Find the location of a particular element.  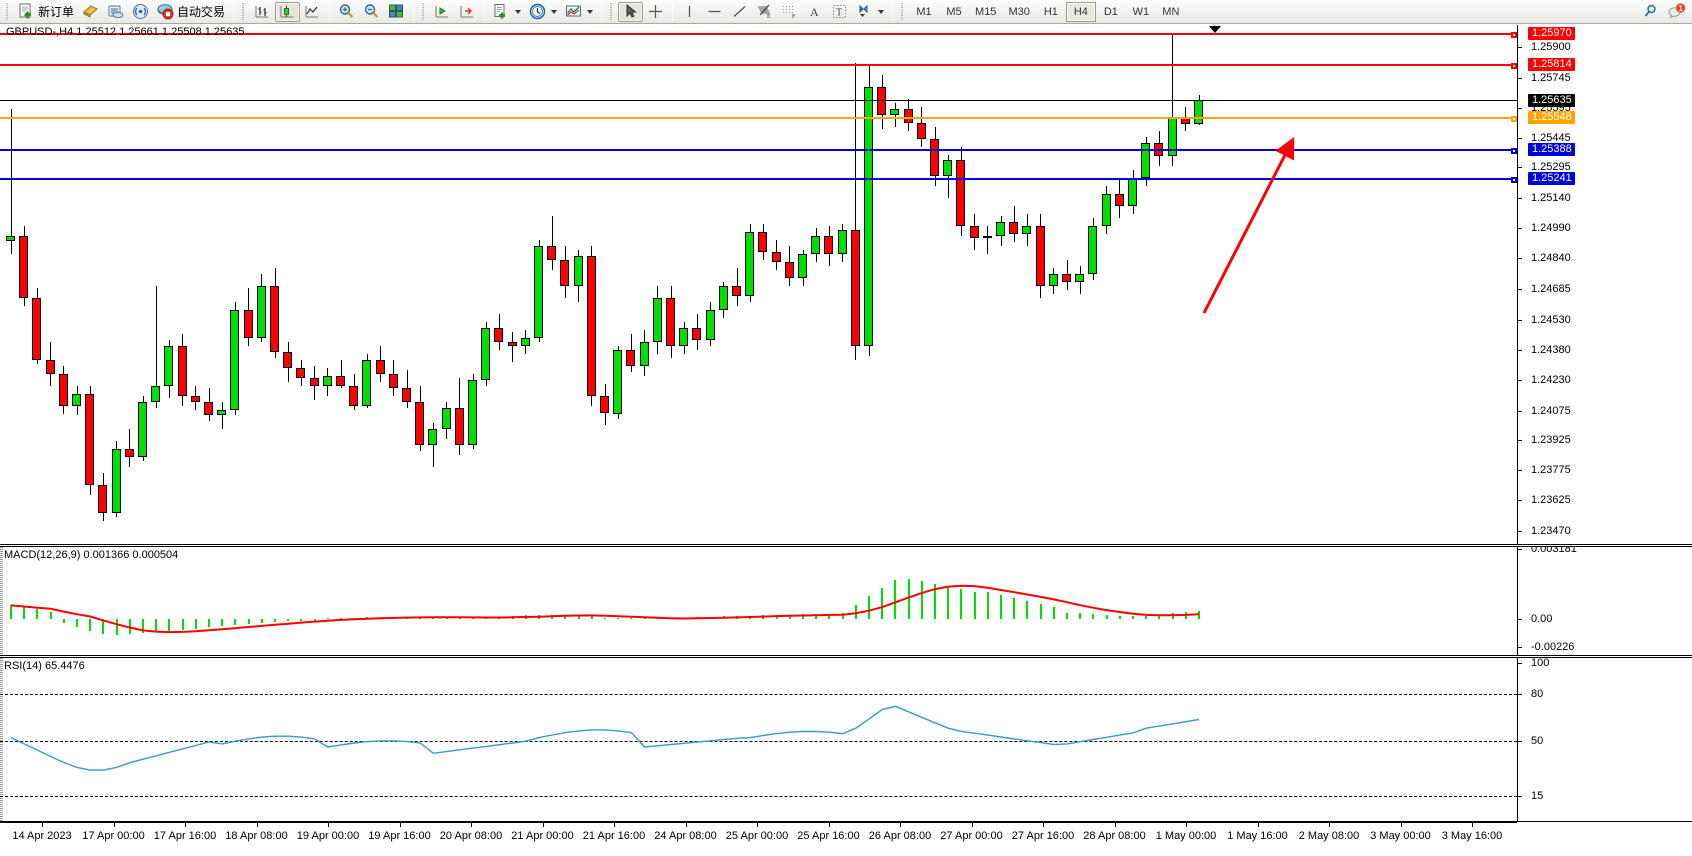

indicators-dropdown-arrow is located at coordinates (518, 11).